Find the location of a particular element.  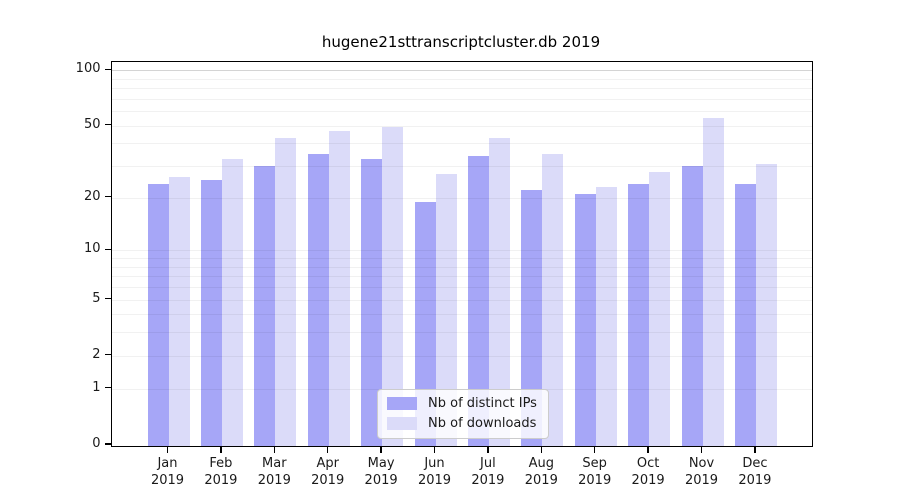

x-tick-label: Mar 2019 is located at coordinates (274, 472).